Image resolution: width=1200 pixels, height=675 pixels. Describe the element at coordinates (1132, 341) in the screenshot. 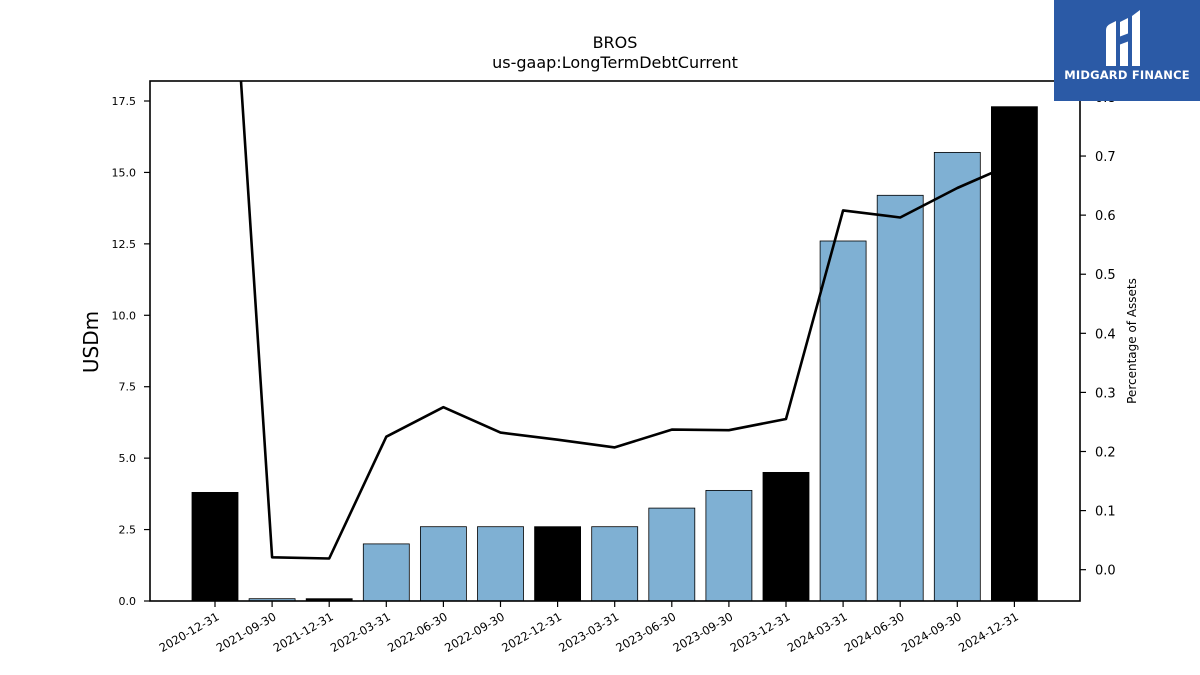

I see `y2-axis-label: Percentage of Assets` at that location.